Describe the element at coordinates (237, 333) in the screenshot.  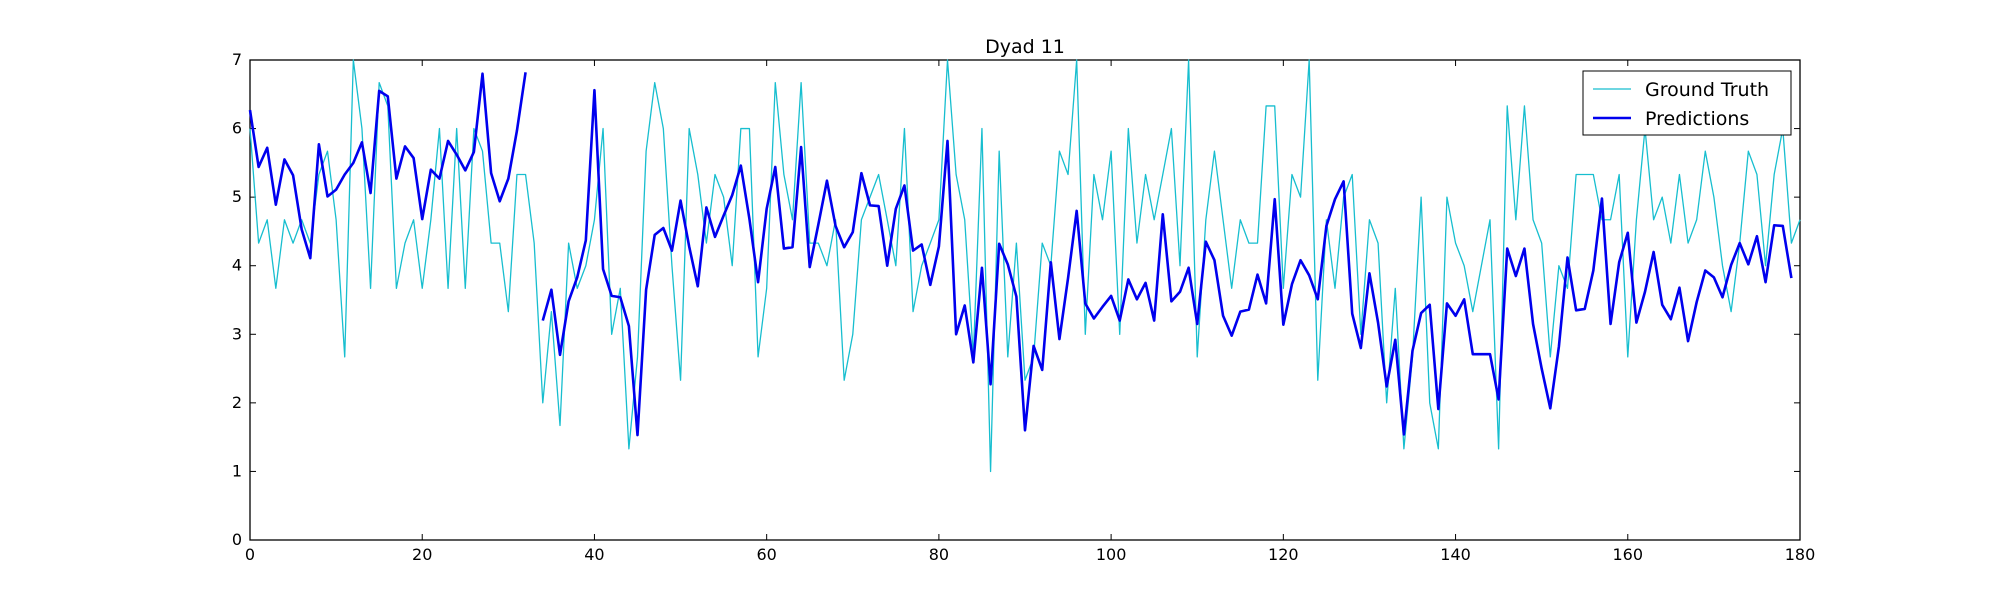
I see `y-tick-label: 3` at that location.